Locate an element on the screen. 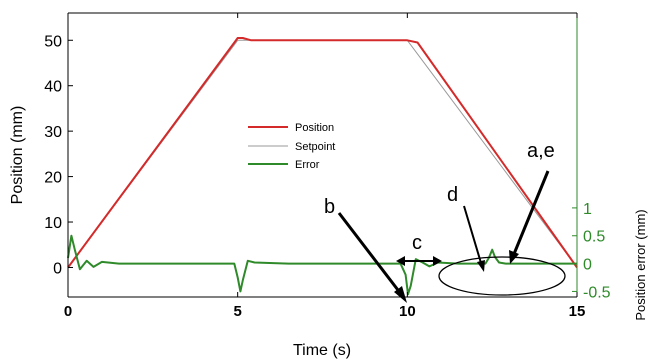  y-tick-label: 40 is located at coordinates (53, 87).